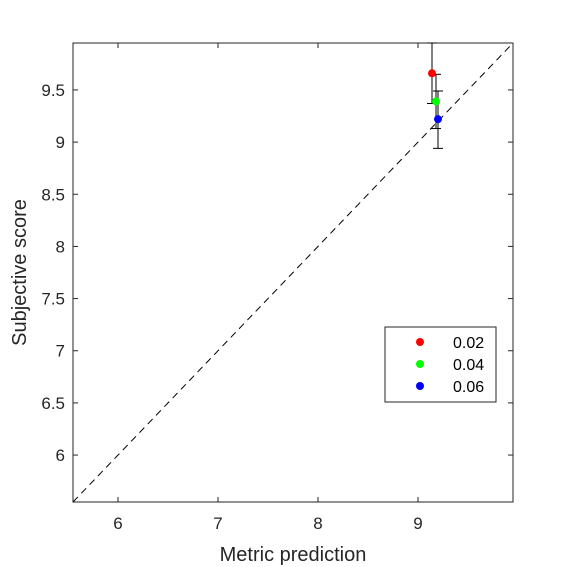 This screenshot has height=567, width=567. I want to click on legend-label: 0.02, so click(468, 343).